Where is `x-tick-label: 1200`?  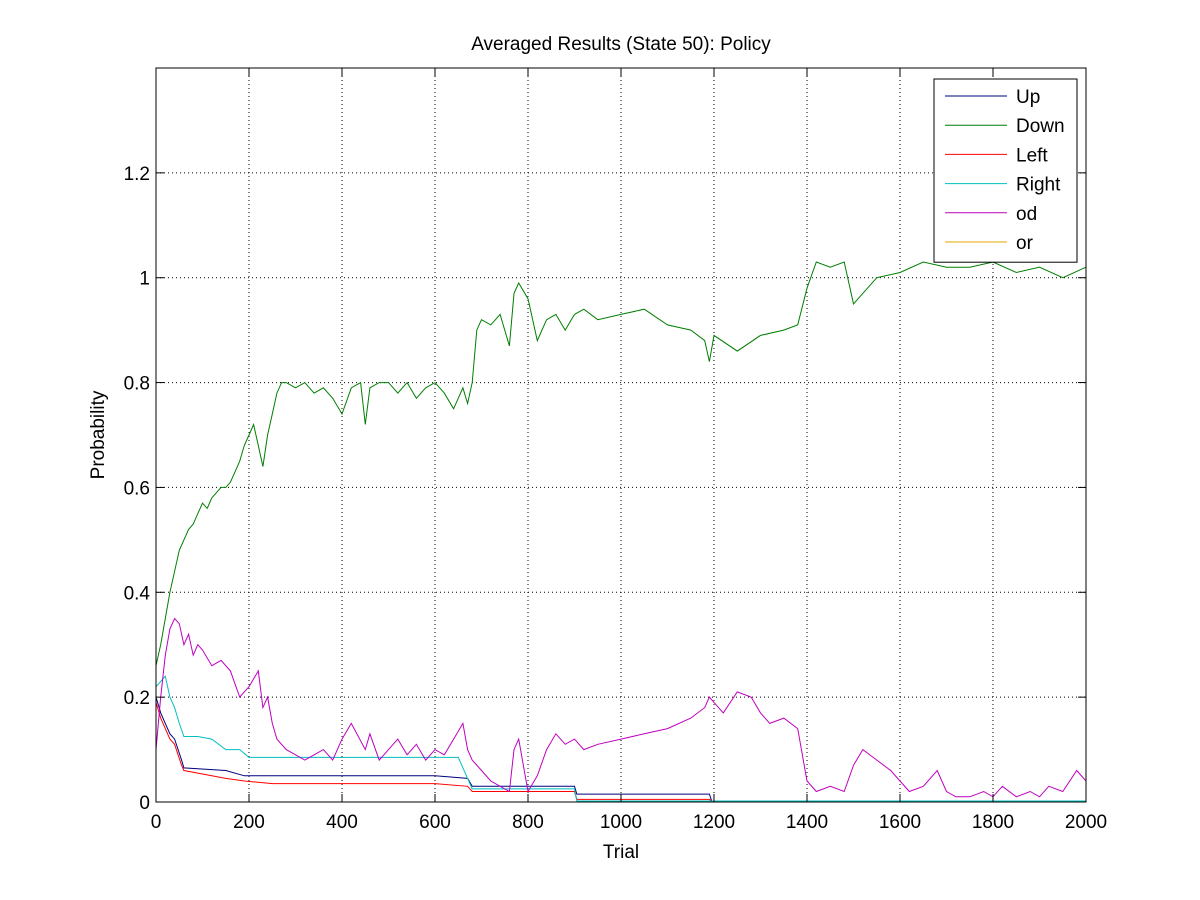
x-tick-label: 1200 is located at coordinates (714, 822).